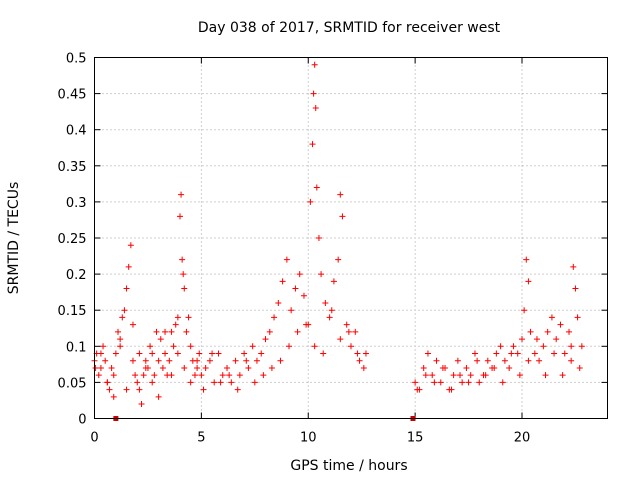 Image resolution: width=640 pixels, height=480 pixels. I want to click on y-axis-label: SRMTID / TECUs, so click(14, 238).